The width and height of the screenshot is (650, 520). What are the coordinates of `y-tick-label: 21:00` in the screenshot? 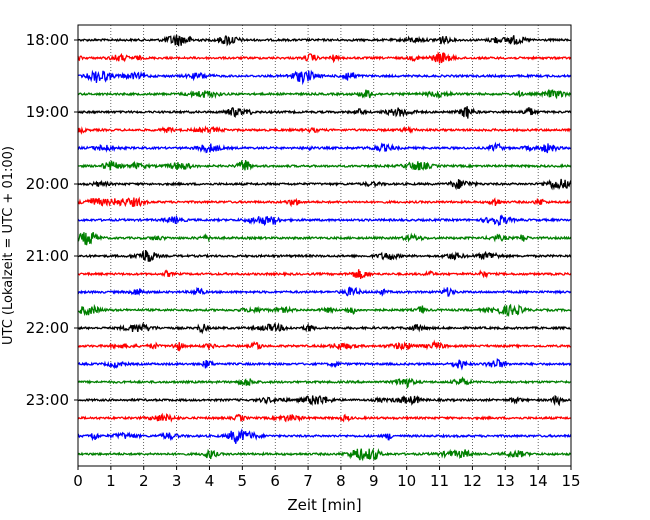 It's located at (47, 256).